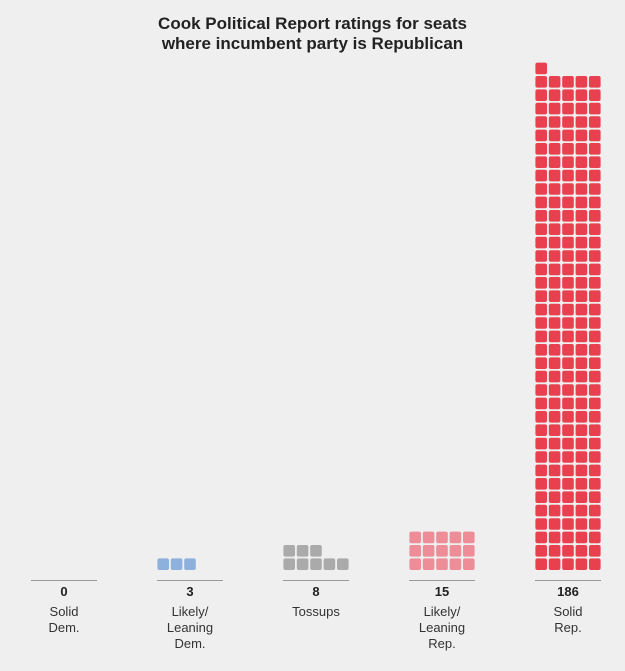  What do you see at coordinates (189, 591) in the screenshot?
I see `count-label-cat-2: 3` at bounding box center [189, 591].